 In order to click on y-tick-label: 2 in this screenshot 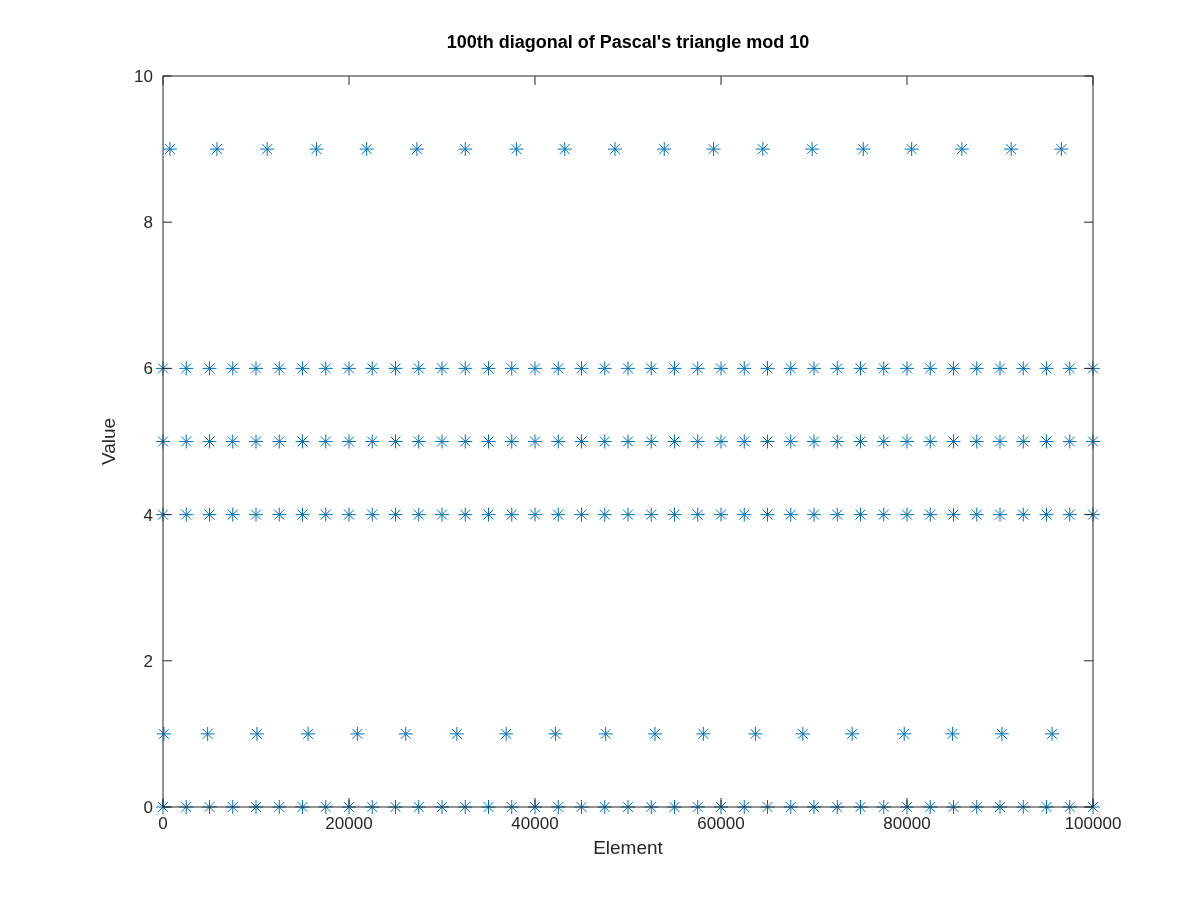, I will do `click(148, 661)`.